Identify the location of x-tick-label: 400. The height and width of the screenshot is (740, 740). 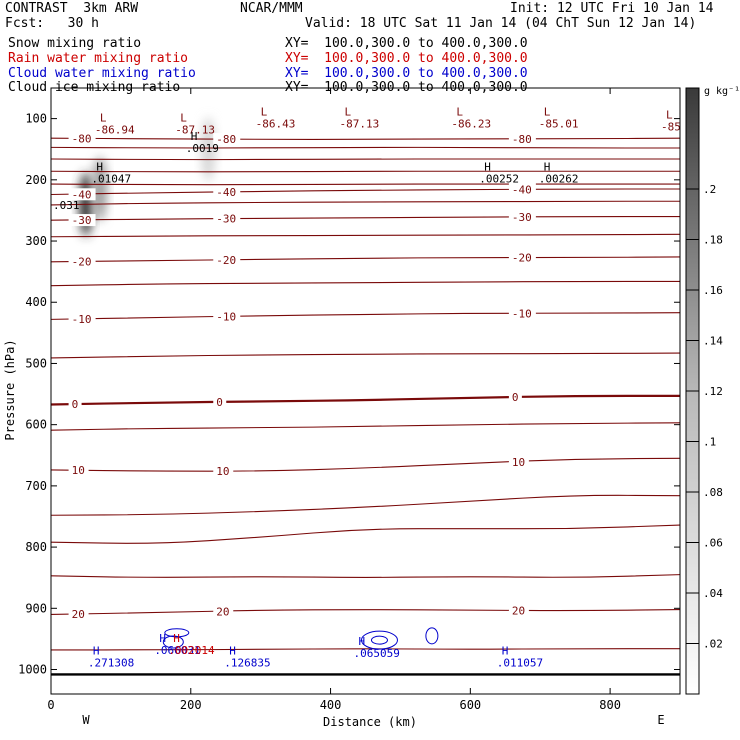
(331, 705).